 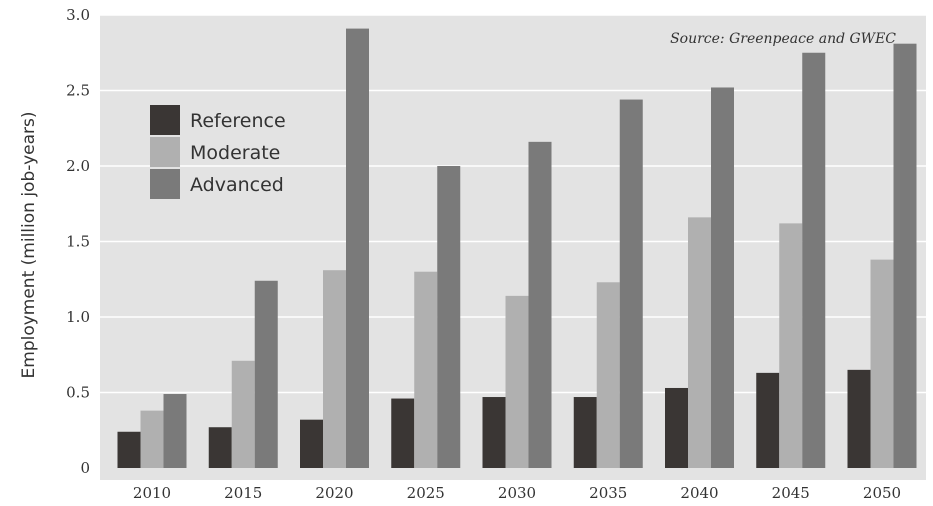 I want to click on bar-reference-2050, so click(x=859, y=418).